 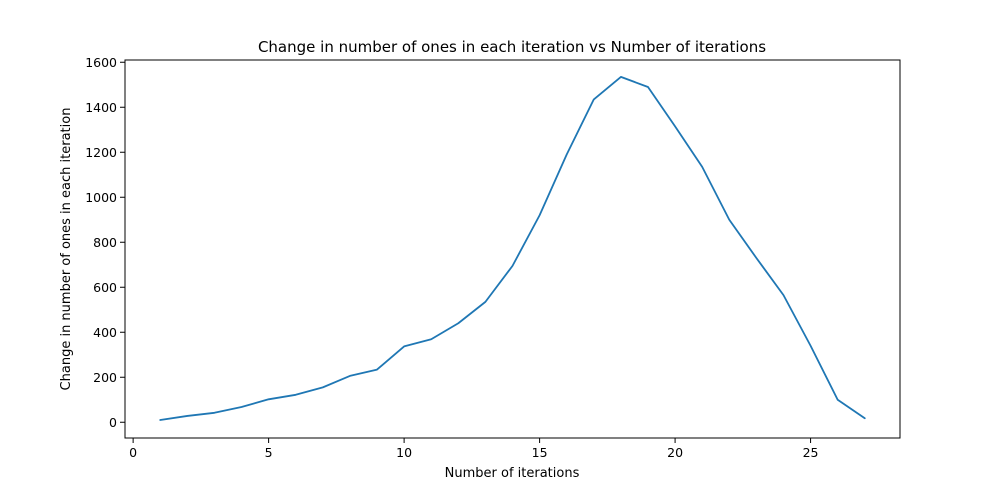 What do you see at coordinates (404, 452) in the screenshot?
I see `x-tick-label: 10` at bounding box center [404, 452].